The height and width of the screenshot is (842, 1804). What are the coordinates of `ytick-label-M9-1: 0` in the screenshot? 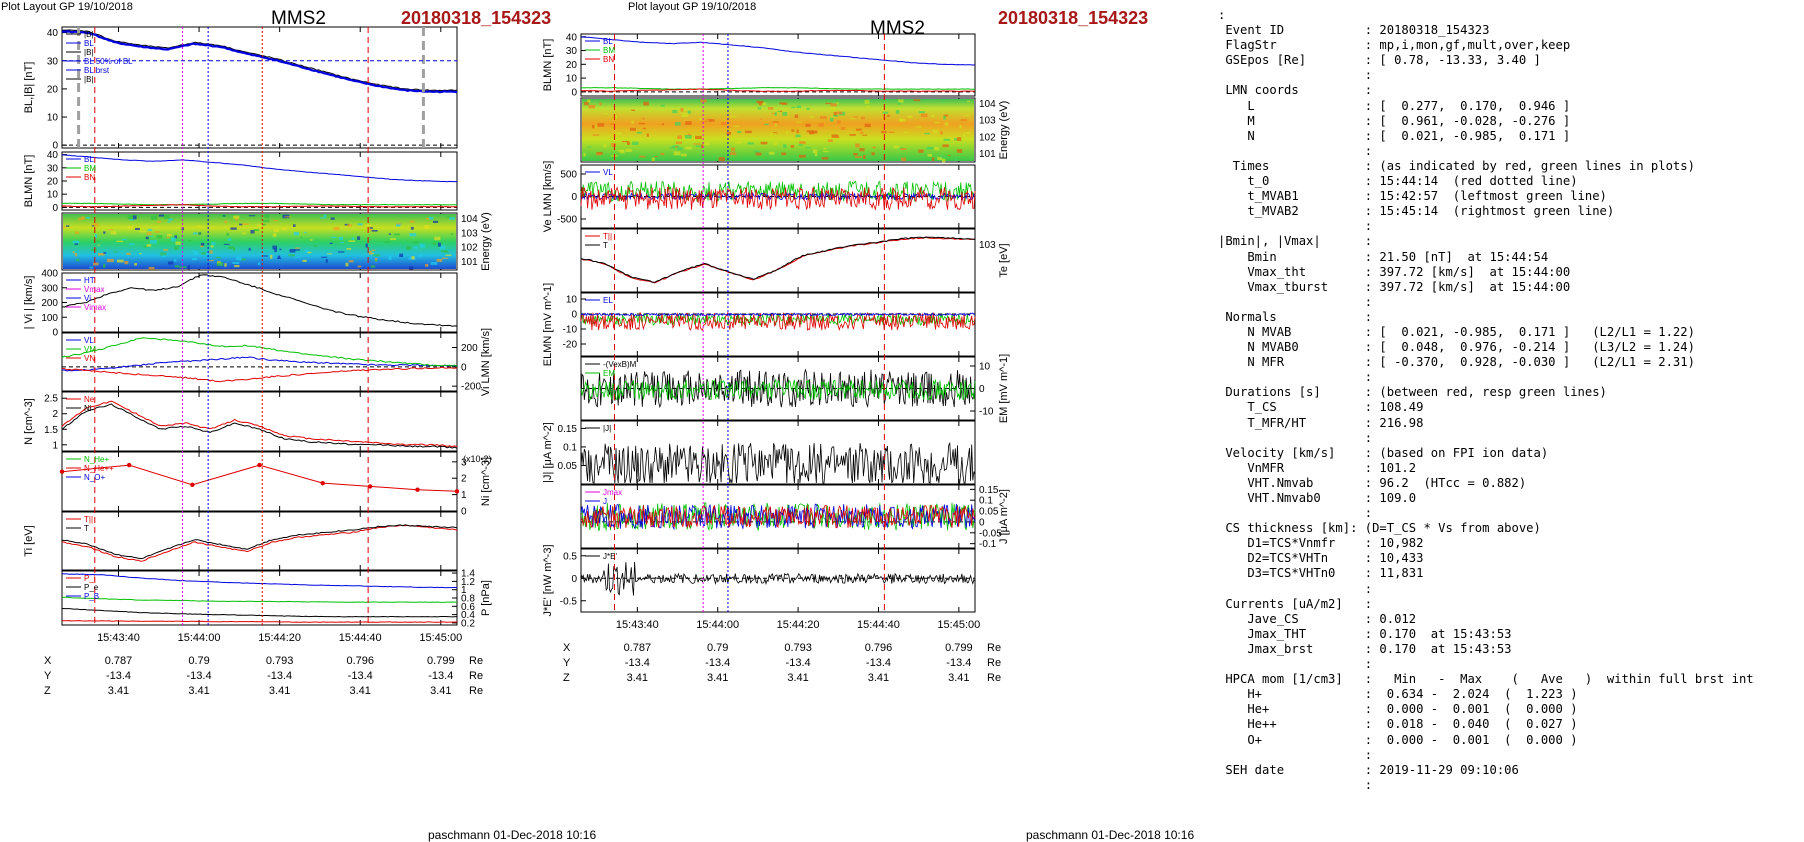 It's located at (574, 579).